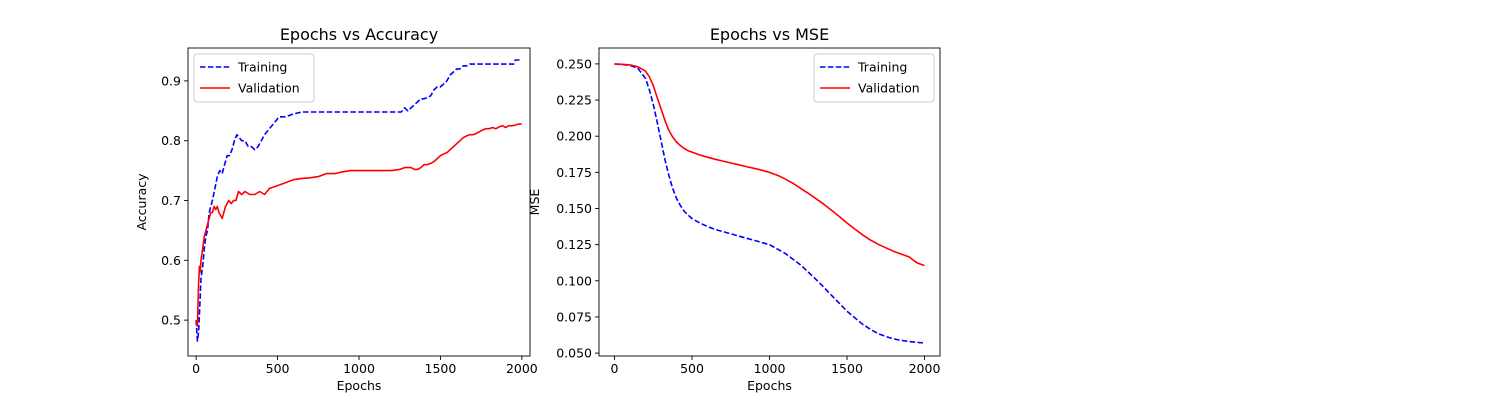 This screenshot has height=400, width=1500. What do you see at coordinates (574, 208) in the screenshot?
I see `y-tick-label: 0.150` at bounding box center [574, 208].